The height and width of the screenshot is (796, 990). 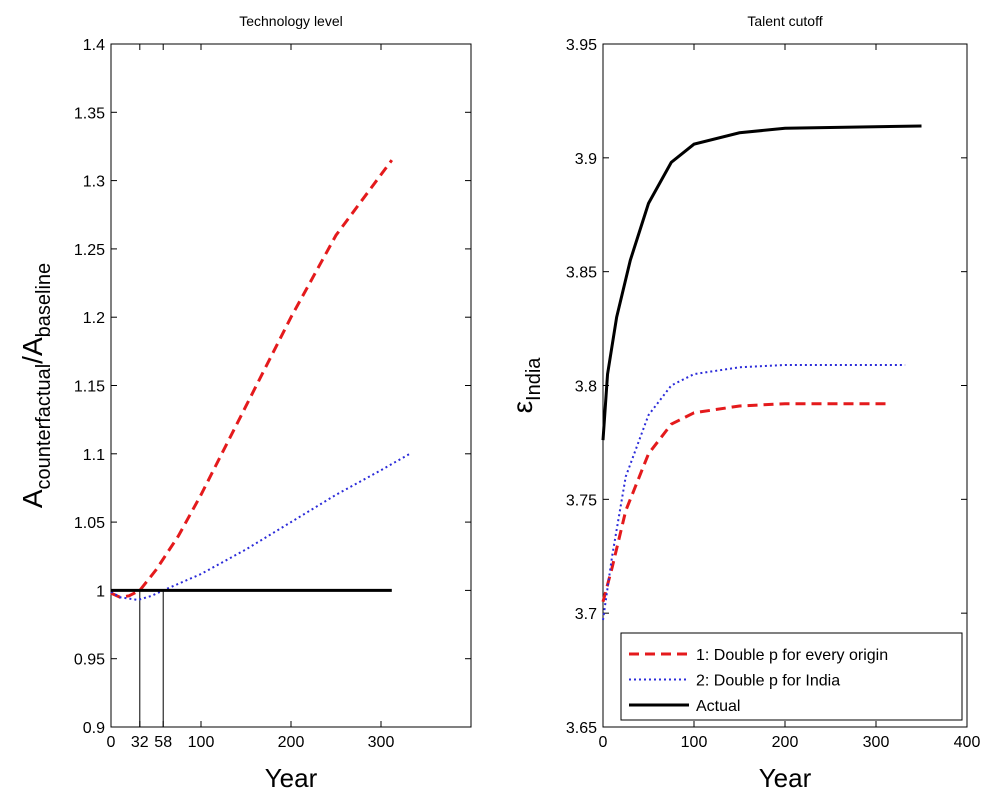 I want to click on chart-title: Talent cutoff, so click(x=784, y=21).